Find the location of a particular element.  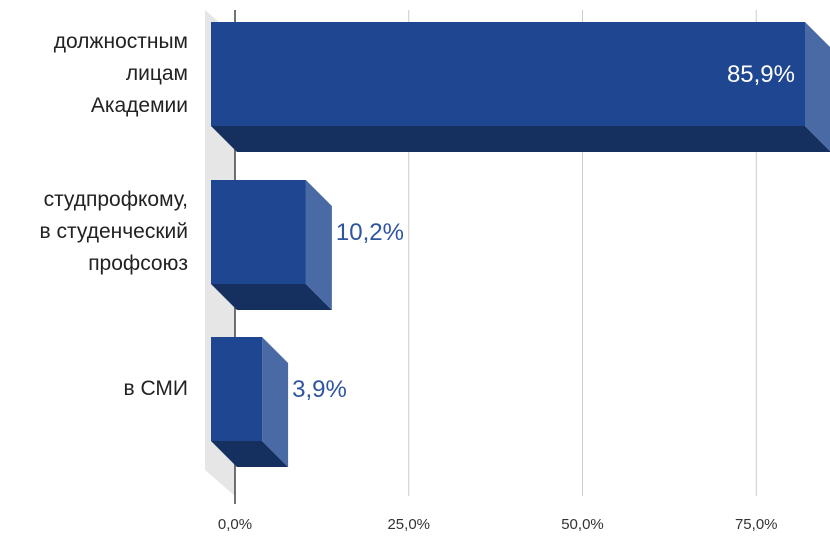

x-tick-label: 0,0% is located at coordinates (235, 524).